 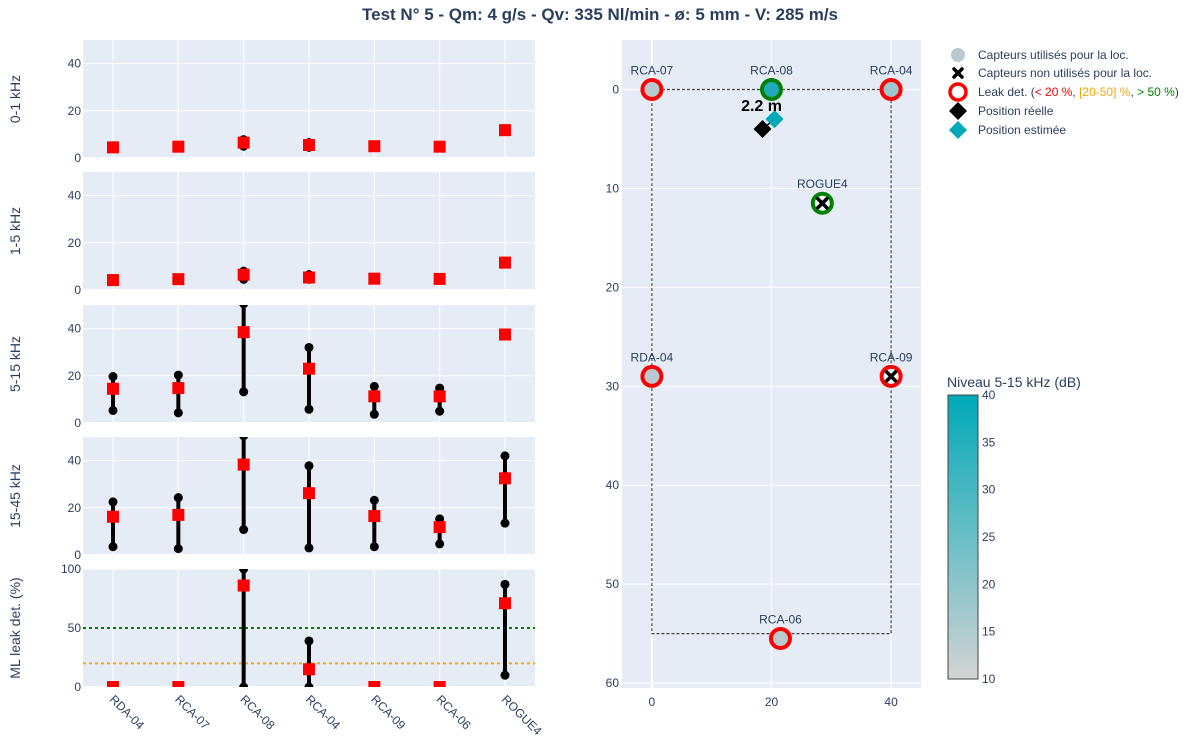 What do you see at coordinates (613, 188) in the screenshot?
I see `map-y-tick-label: 10` at bounding box center [613, 188].